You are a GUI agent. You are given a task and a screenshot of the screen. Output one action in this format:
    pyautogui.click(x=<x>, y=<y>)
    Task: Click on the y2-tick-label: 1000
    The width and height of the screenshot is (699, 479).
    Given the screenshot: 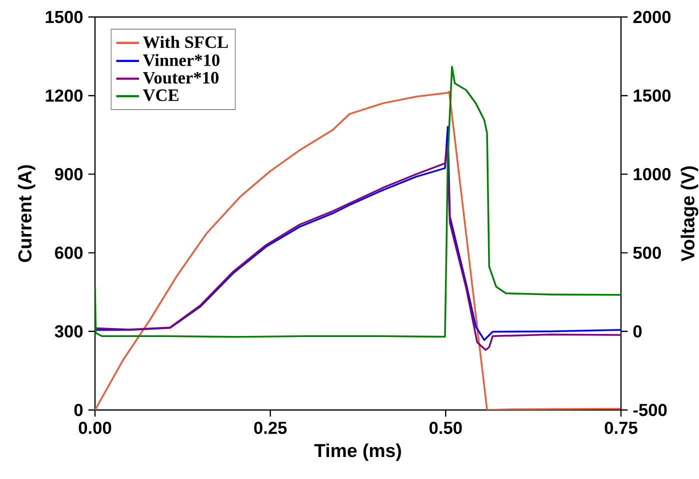 What is the action you would take?
    pyautogui.click(x=652, y=174)
    